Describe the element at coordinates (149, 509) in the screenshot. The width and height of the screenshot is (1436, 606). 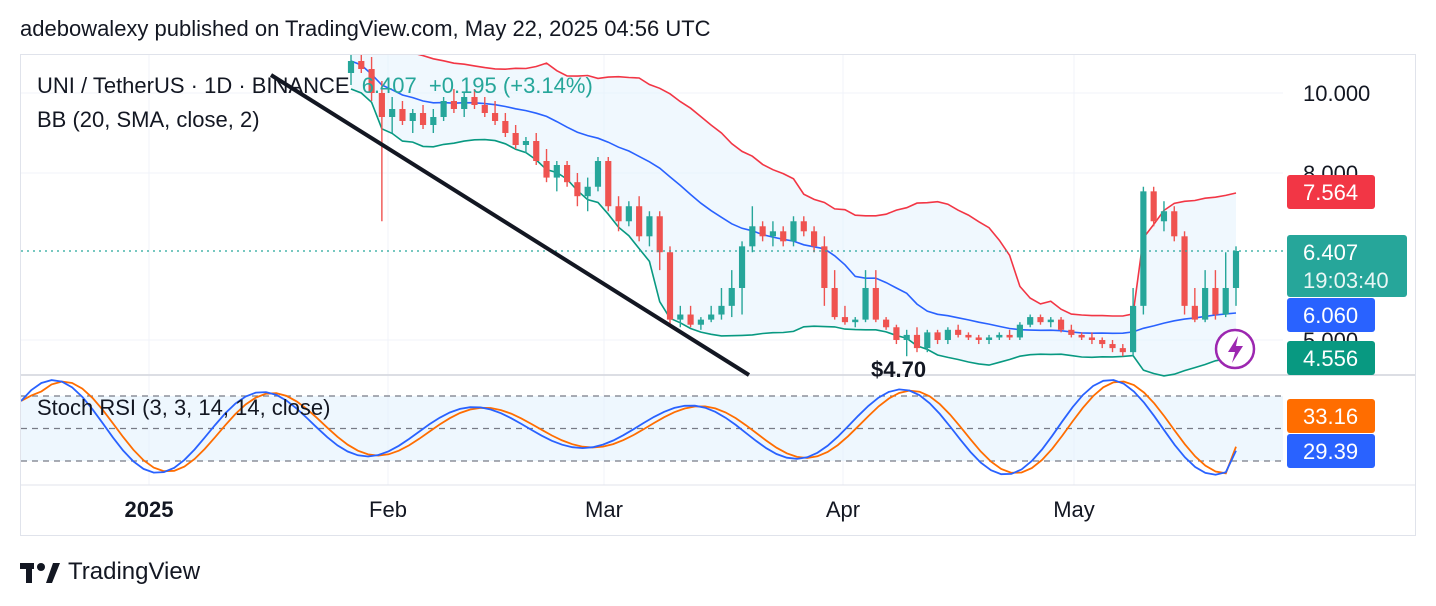
I see `time-tick-label: 2025` at that location.